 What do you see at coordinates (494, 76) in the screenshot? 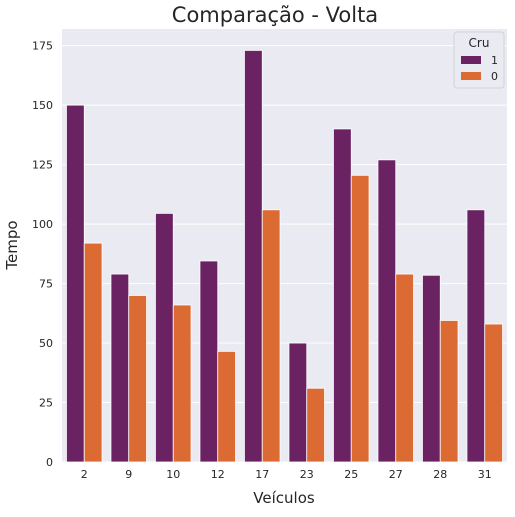
I see `legend-label: 0` at bounding box center [494, 76].